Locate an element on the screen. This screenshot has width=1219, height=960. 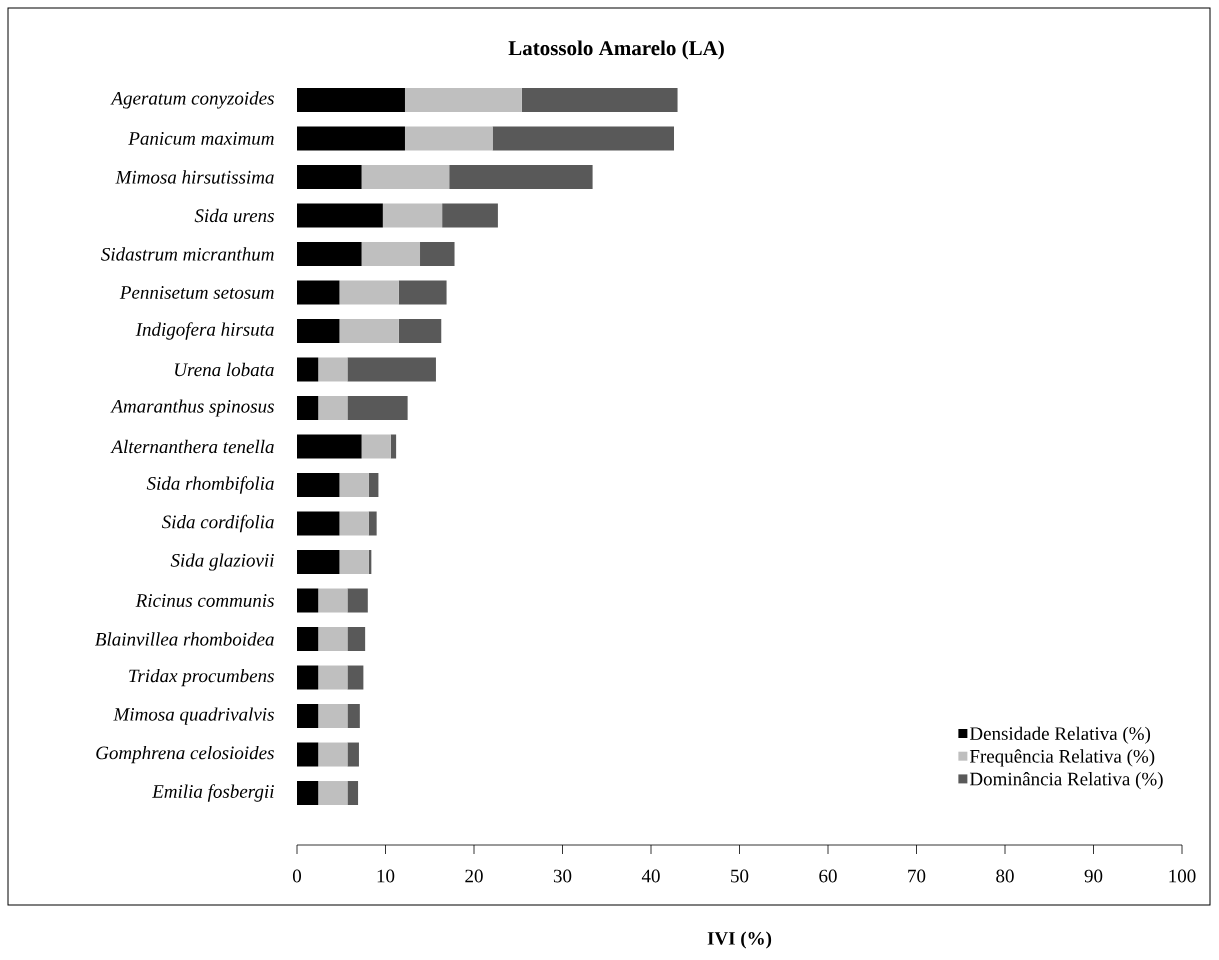
y-tick-label: Urena lobata is located at coordinates (224, 369).